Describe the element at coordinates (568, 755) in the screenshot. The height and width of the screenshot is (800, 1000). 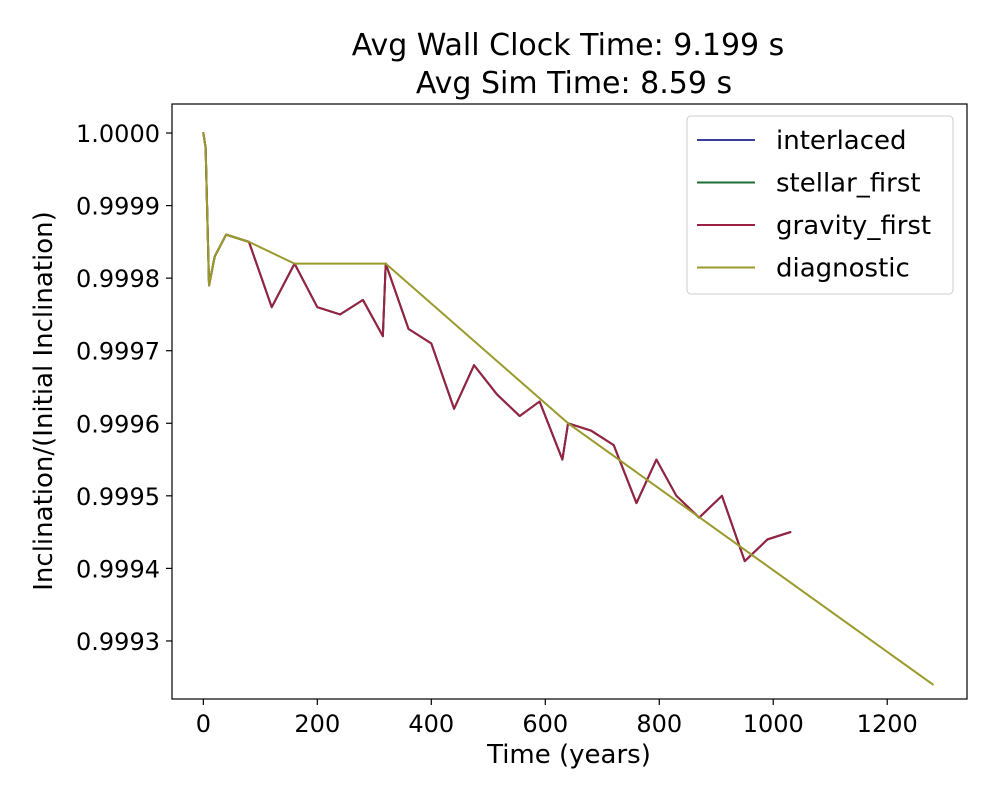
I see `x-axis-label: Time (years)` at that location.